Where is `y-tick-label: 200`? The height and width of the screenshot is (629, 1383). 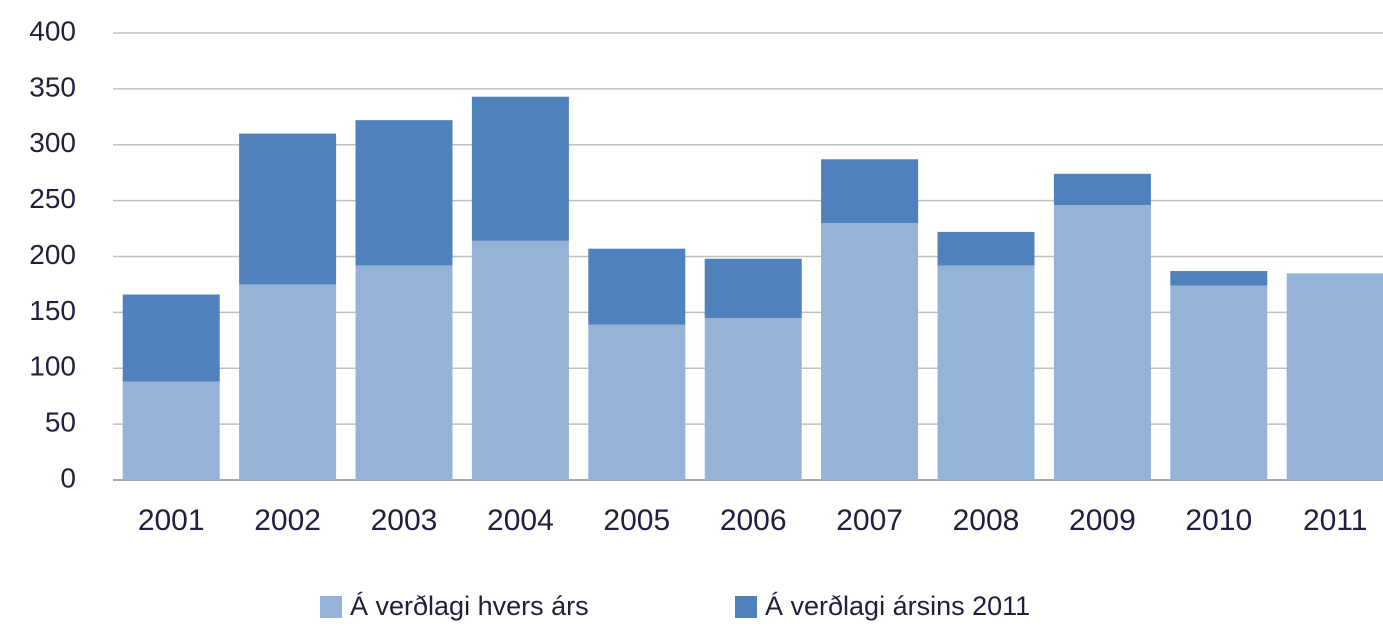 y-tick-label: 200 is located at coordinates (52, 254).